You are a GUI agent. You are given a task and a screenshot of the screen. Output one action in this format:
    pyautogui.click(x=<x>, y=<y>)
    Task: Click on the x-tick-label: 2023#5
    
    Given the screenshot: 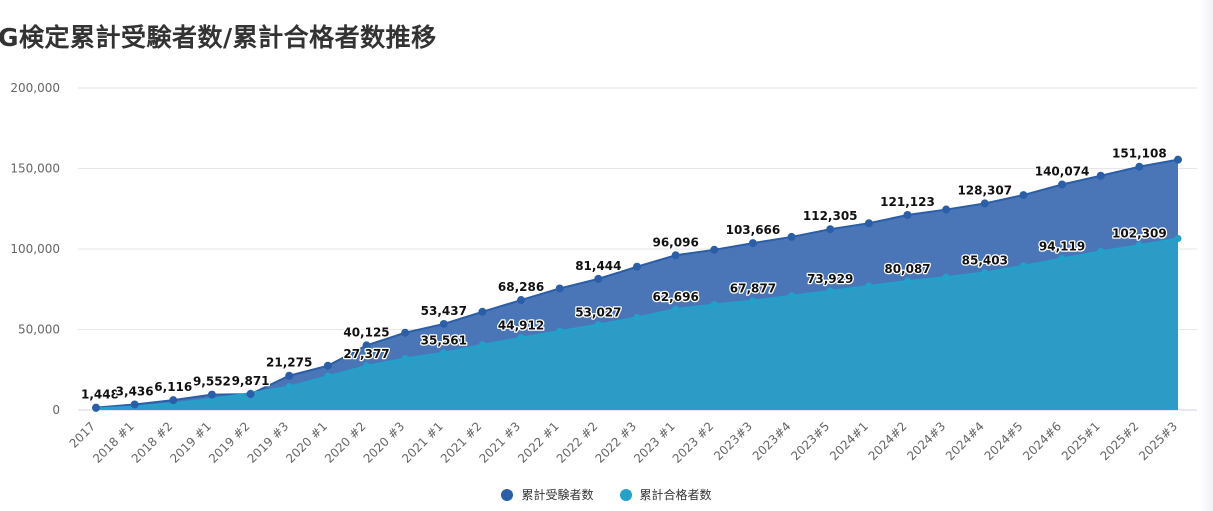 What is the action you would take?
    pyautogui.click(x=810, y=441)
    